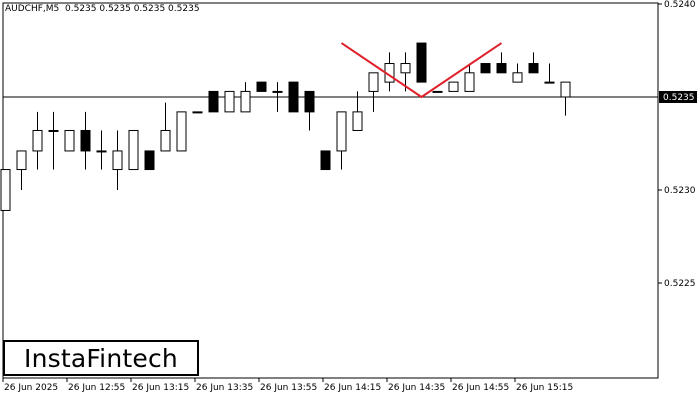 This screenshot has width=700, height=404. I want to click on y-tick-label: 0.5225, so click(680, 284).